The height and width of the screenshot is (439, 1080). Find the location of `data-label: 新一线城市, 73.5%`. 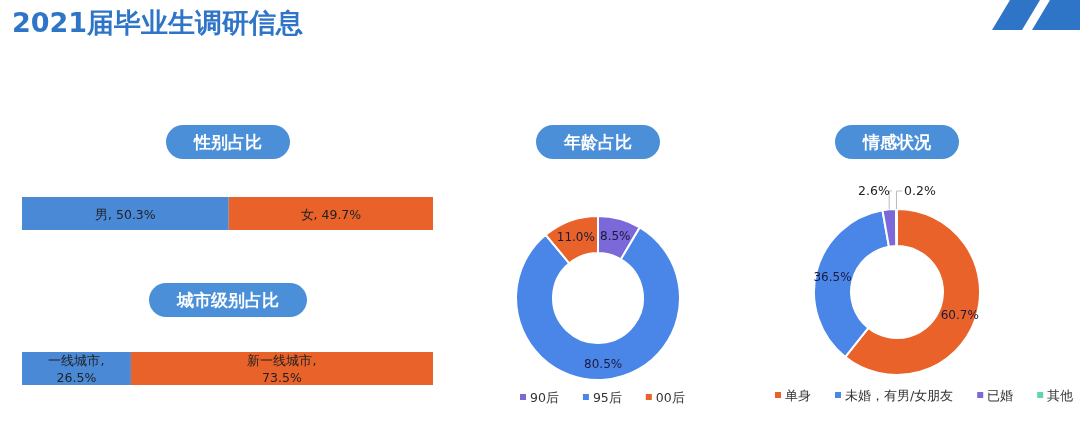

data-label: 新一线城市, 73.5% is located at coordinates (282, 369).